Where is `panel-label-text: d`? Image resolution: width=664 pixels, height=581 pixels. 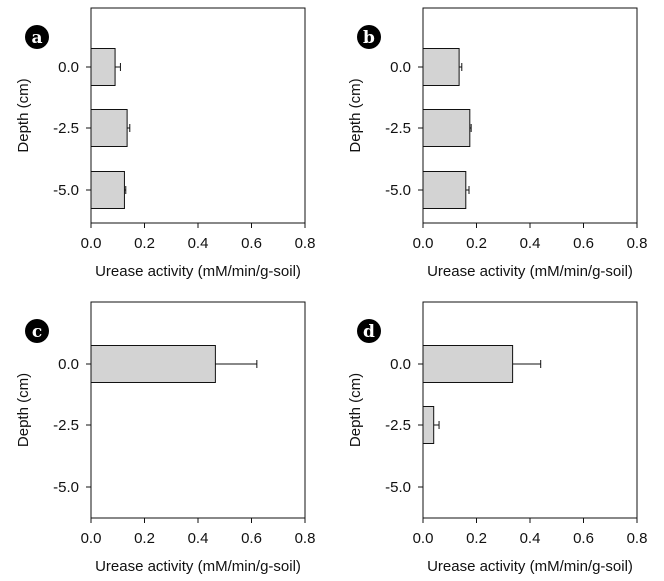
panel-label-text: d is located at coordinates (369, 332).